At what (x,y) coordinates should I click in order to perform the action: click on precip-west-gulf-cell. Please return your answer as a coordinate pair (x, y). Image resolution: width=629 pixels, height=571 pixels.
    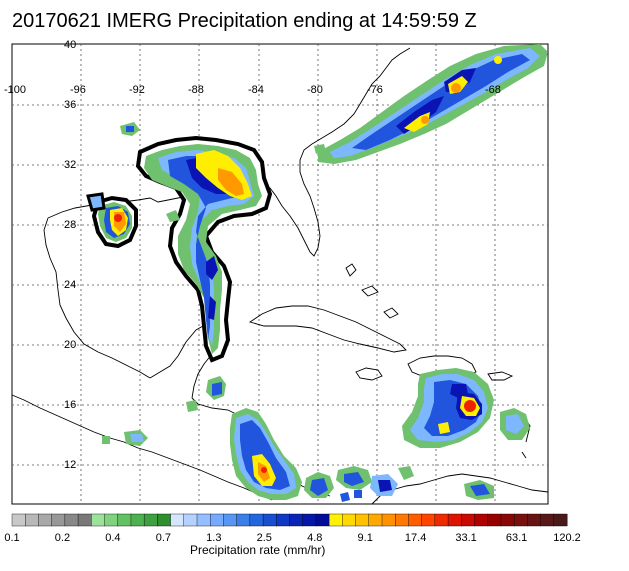
    Looking at the image, I should click on (112, 220).